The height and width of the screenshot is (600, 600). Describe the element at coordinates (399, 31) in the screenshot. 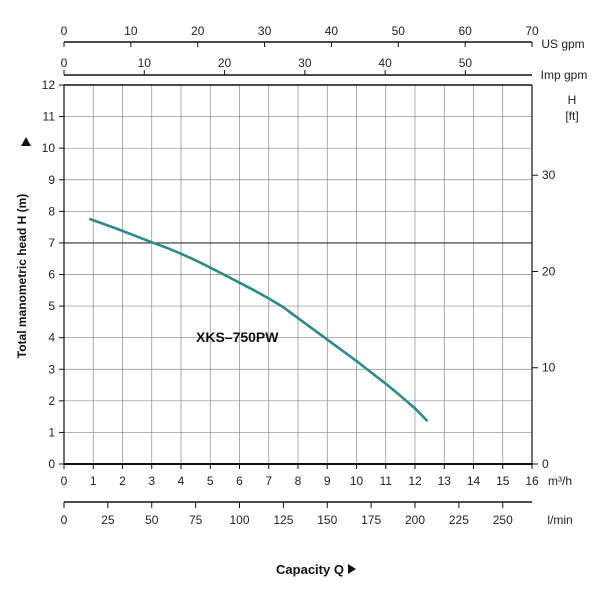

I see `usgpm-tick-label: 50` at that location.